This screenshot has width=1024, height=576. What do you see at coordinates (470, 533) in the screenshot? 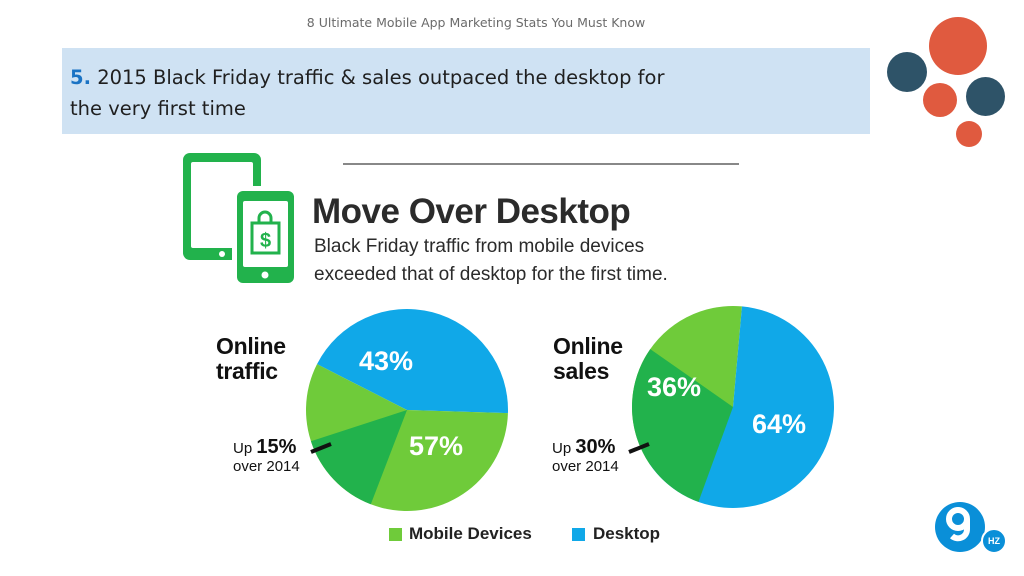
I see `legend-label-mobile: Mobile Devices` at bounding box center [470, 533].